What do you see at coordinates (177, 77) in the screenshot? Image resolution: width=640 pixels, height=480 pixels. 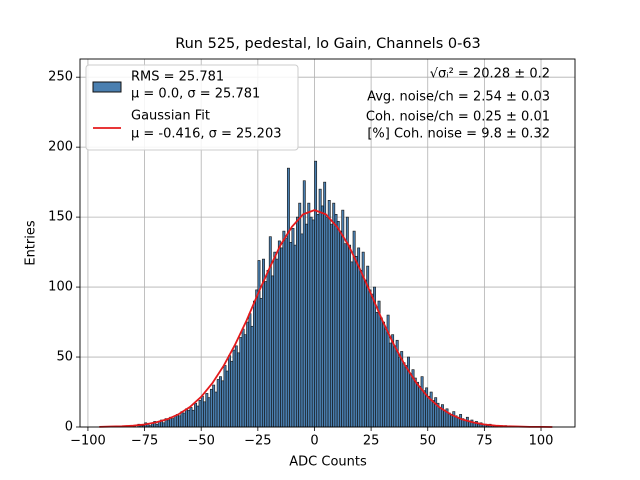 I see `legend-label: RMS = 25.781` at bounding box center [177, 77].